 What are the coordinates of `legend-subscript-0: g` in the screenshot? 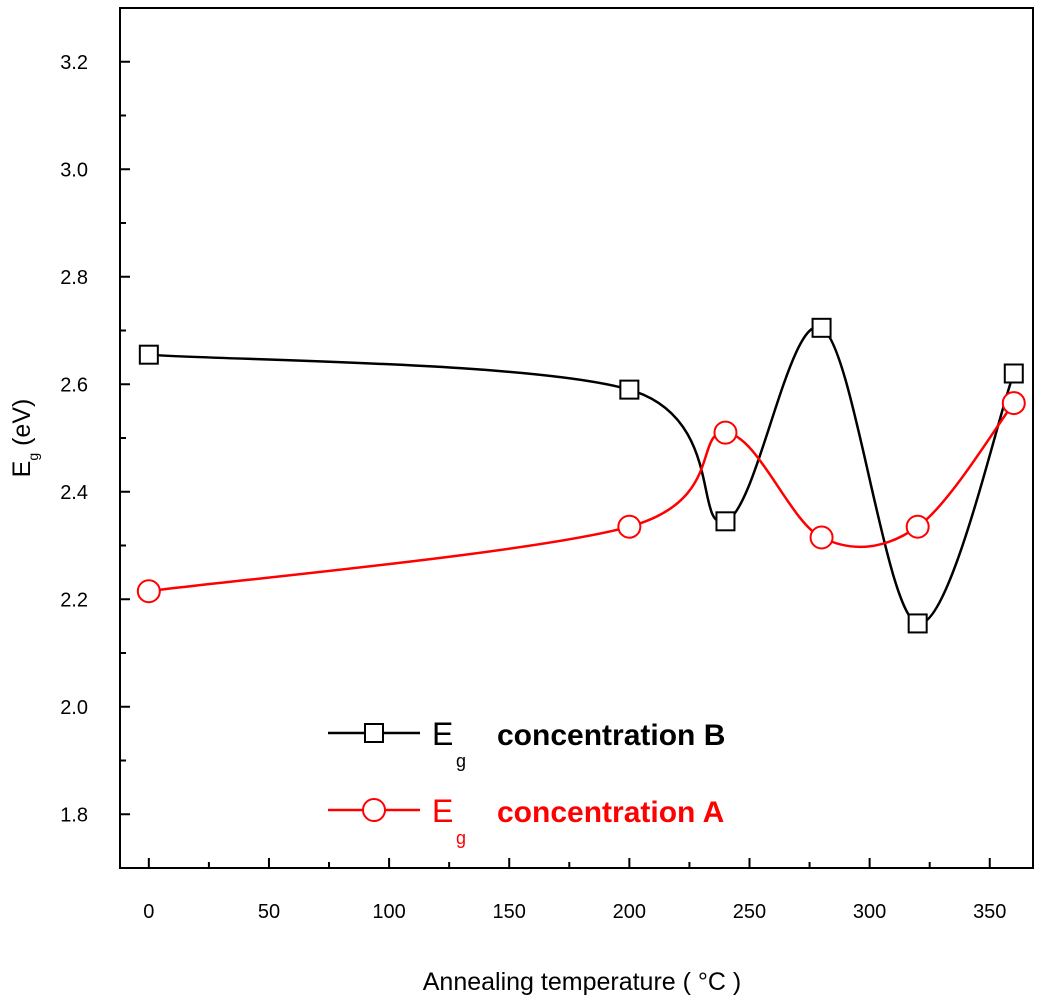 It's located at (461, 761).